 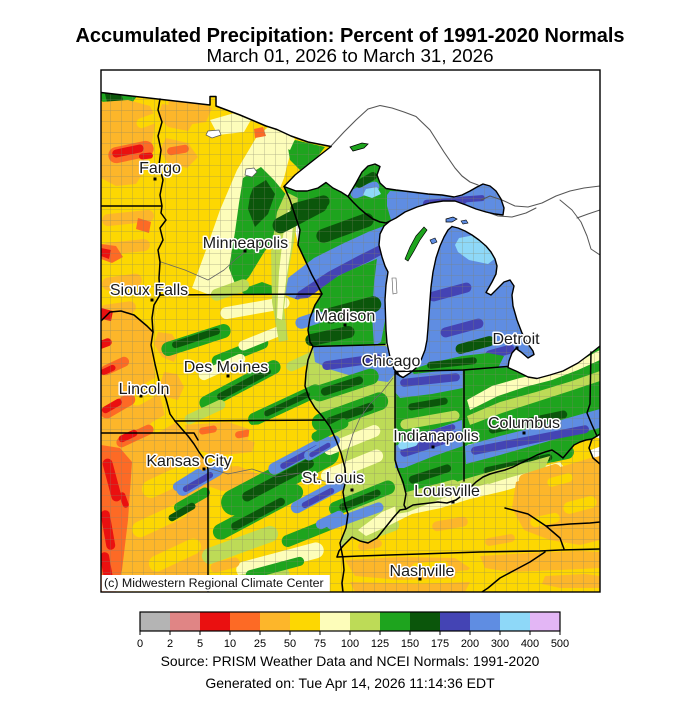 What do you see at coordinates (470, 644) in the screenshot?
I see `svg-text: 200` at bounding box center [470, 644].